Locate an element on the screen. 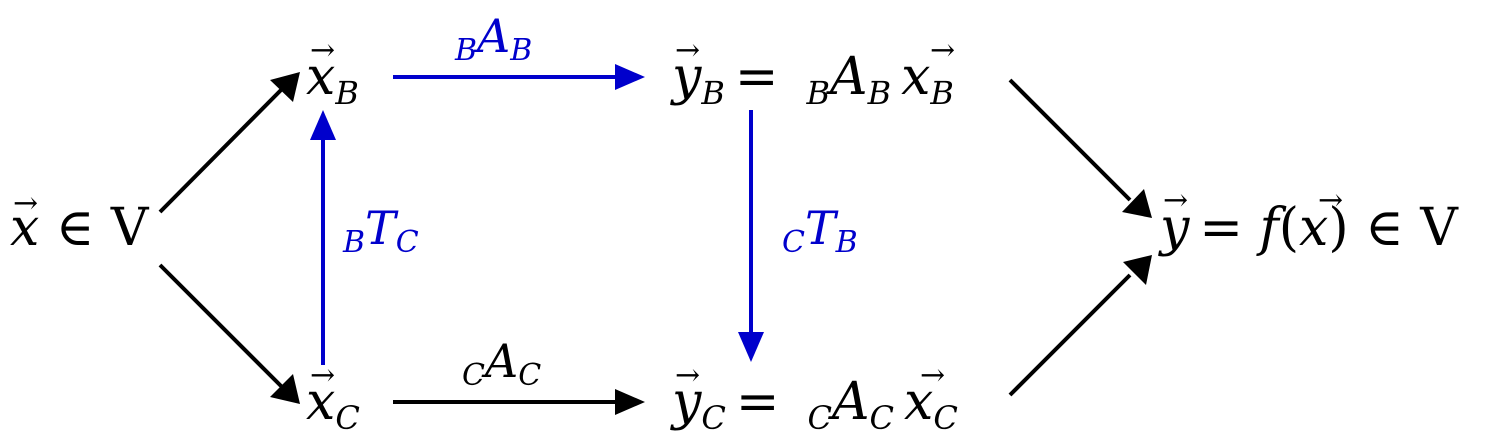 The width and height of the screenshot is (1495, 435). label-CAC: CAC is located at coordinates (501, 363).